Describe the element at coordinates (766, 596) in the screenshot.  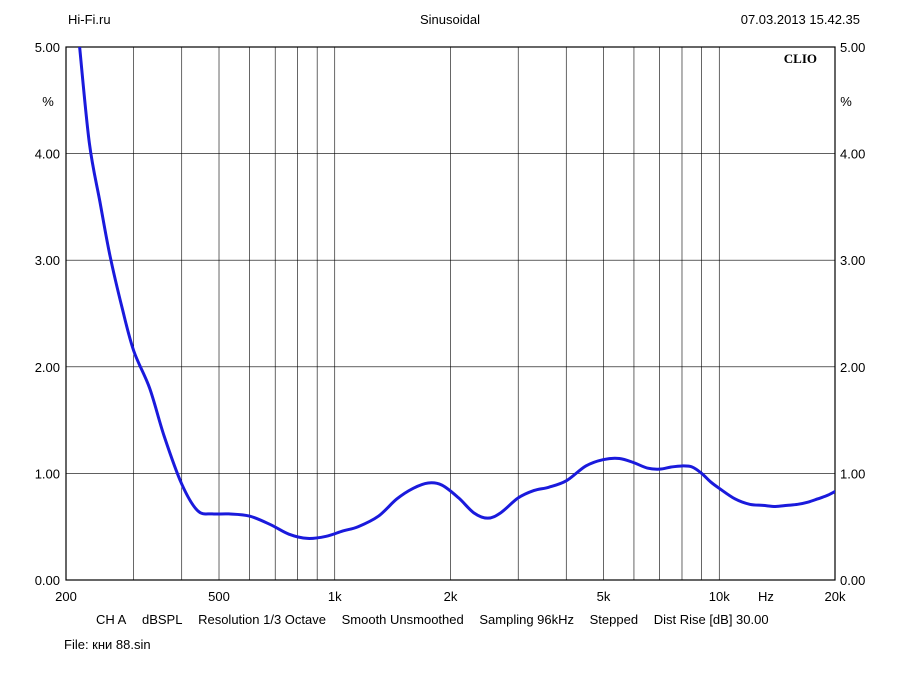
I see `x-unit-label: Hz` at that location.